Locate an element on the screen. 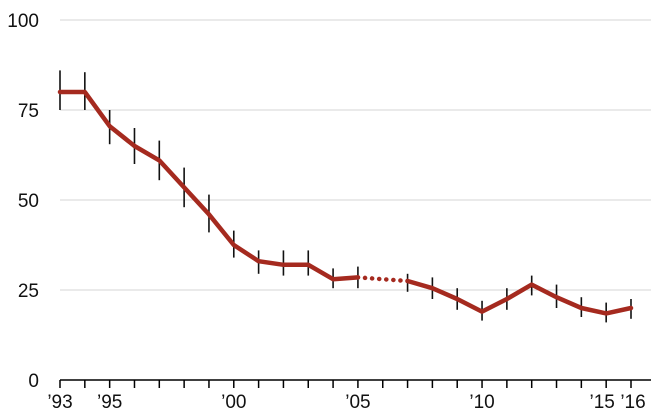 Image resolution: width=651 pixels, height=417 pixels. x-tick-label: ’93 is located at coordinates (59, 402).